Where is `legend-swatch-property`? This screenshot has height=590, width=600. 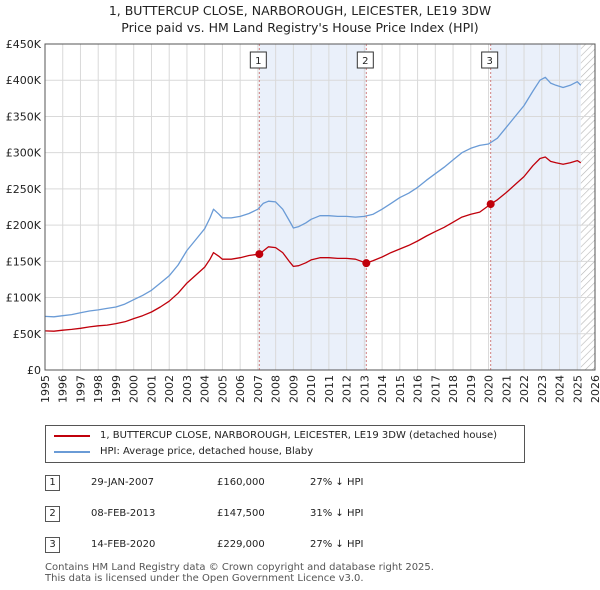 legend-swatch-property is located at coordinates (72, 436).